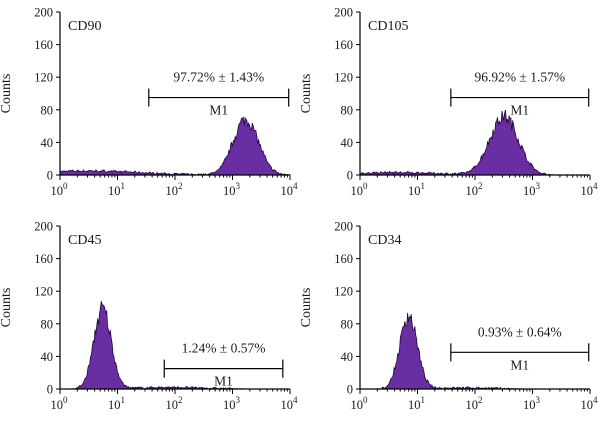 The image size is (600, 421). I want to click on histogram-cd105, so click(474, 142).